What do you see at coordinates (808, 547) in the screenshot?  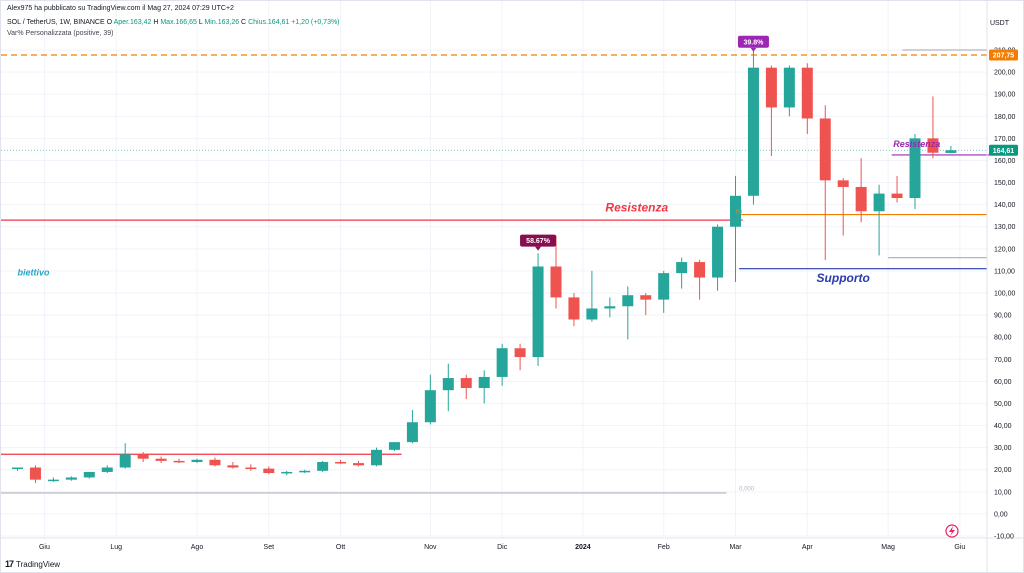 I see `time-tick-label: Apr` at bounding box center [808, 547].